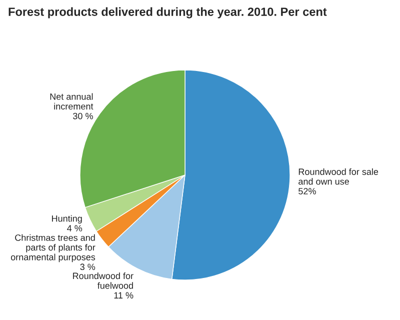 The image size is (400, 320). I want to click on data-label: 3 %, so click(88, 267).